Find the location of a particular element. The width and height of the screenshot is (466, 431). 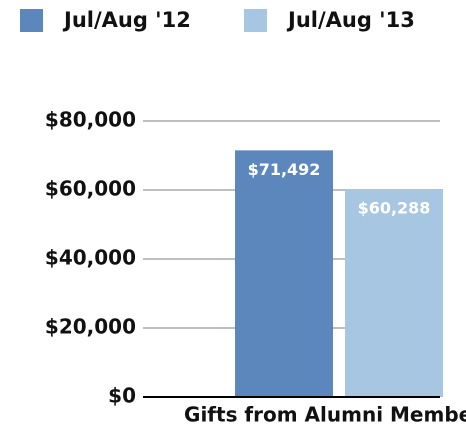

y-tick-label: $80,000 is located at coordinates (90, 120).